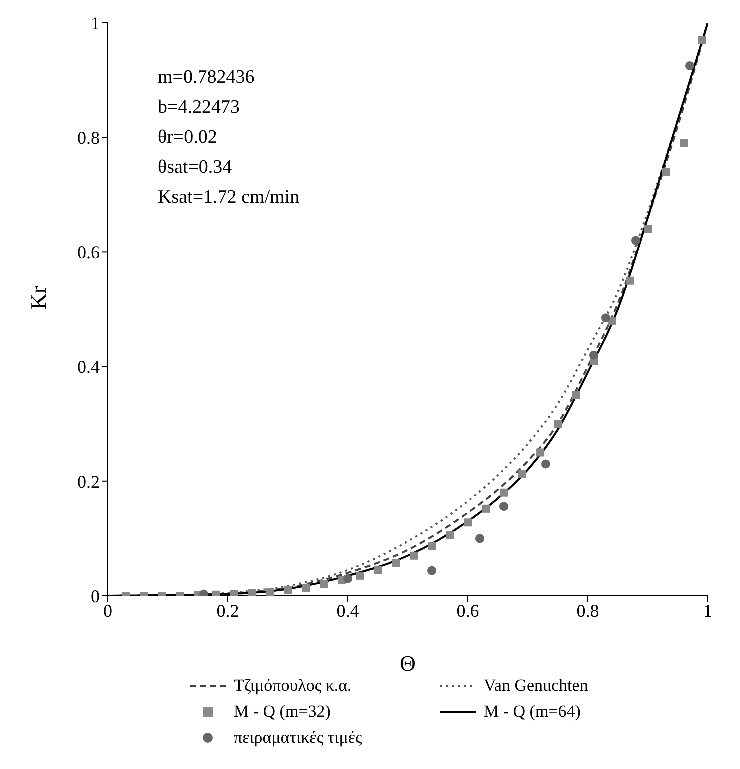 Image resolution: width=740 pixels, height=769 pixels. Describe the element at coordinates (532, 712) in the screenshot. I see `legend-label: M - Q (m=64)` at that location.